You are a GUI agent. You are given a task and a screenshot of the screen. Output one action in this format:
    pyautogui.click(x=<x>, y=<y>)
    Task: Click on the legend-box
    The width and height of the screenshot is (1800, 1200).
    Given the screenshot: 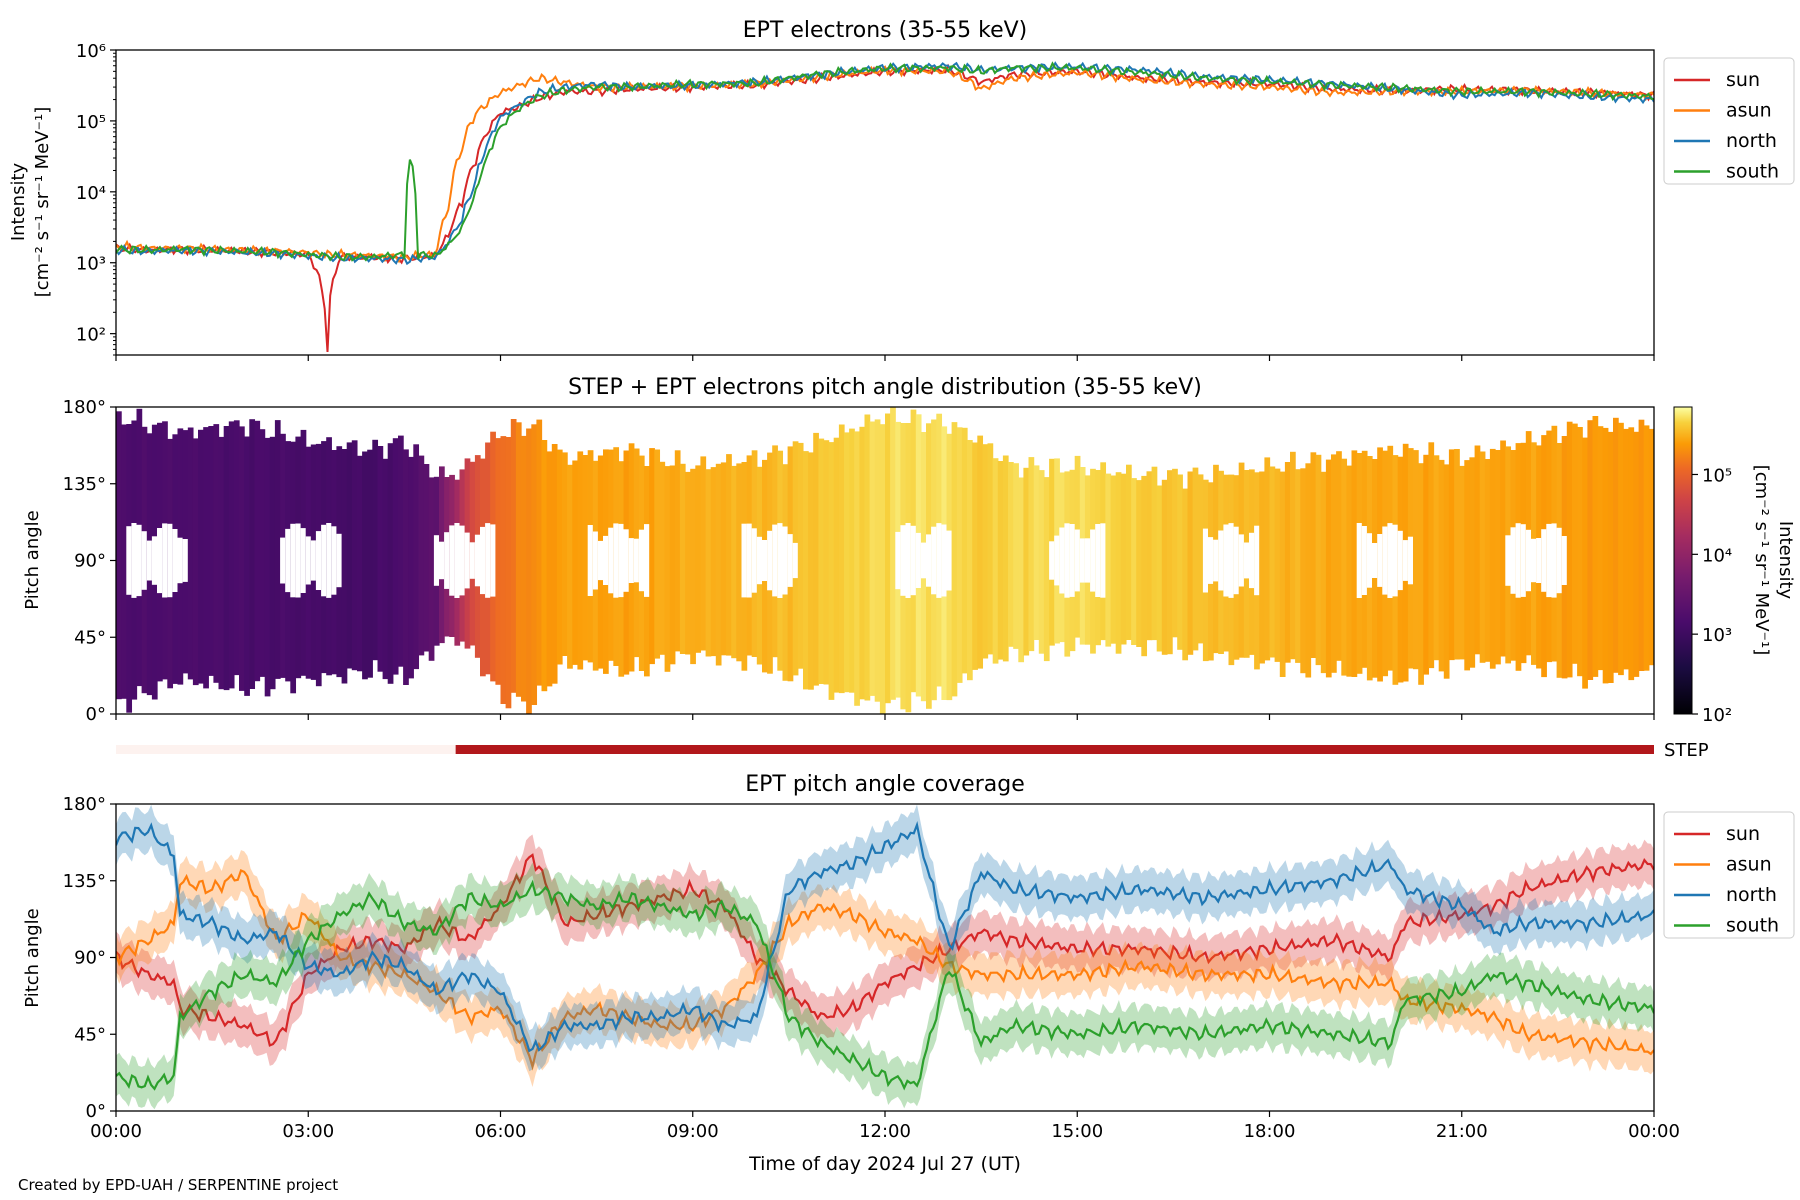 What is the action you would take?
    pyautogui.click(x=1729, y=121)
    